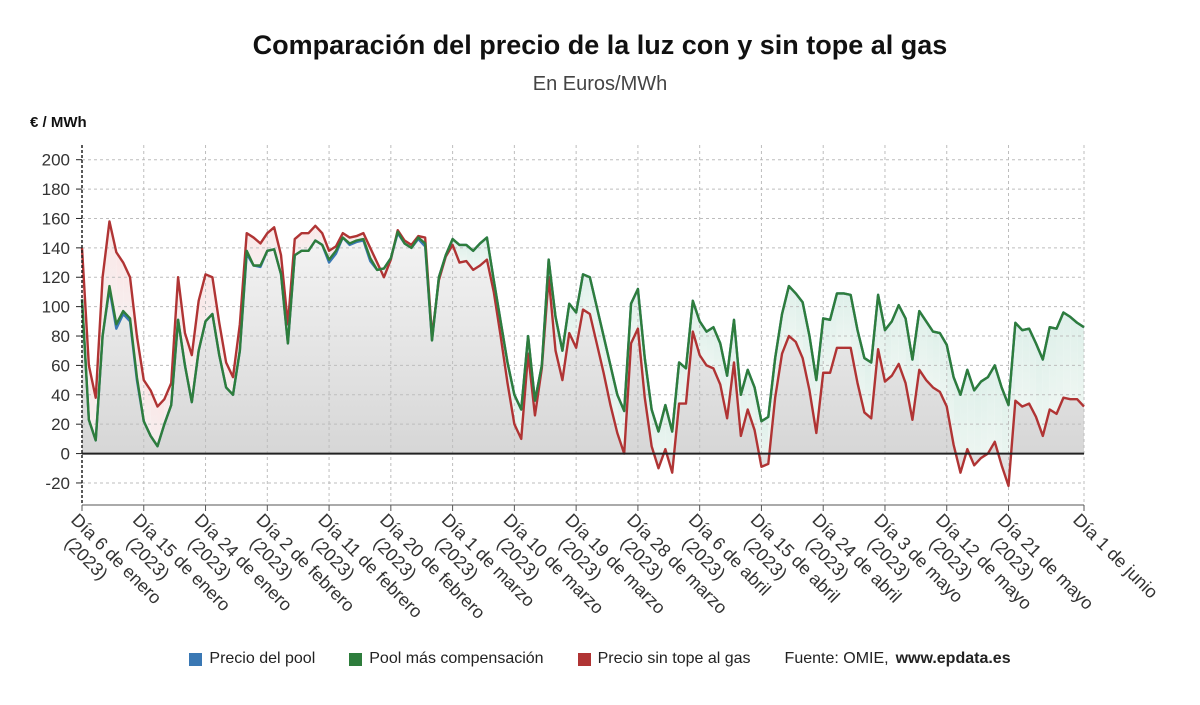 The height and width of the screenshot is (705, 1200). I want to click on area-fill-negative, so click(832, 469).